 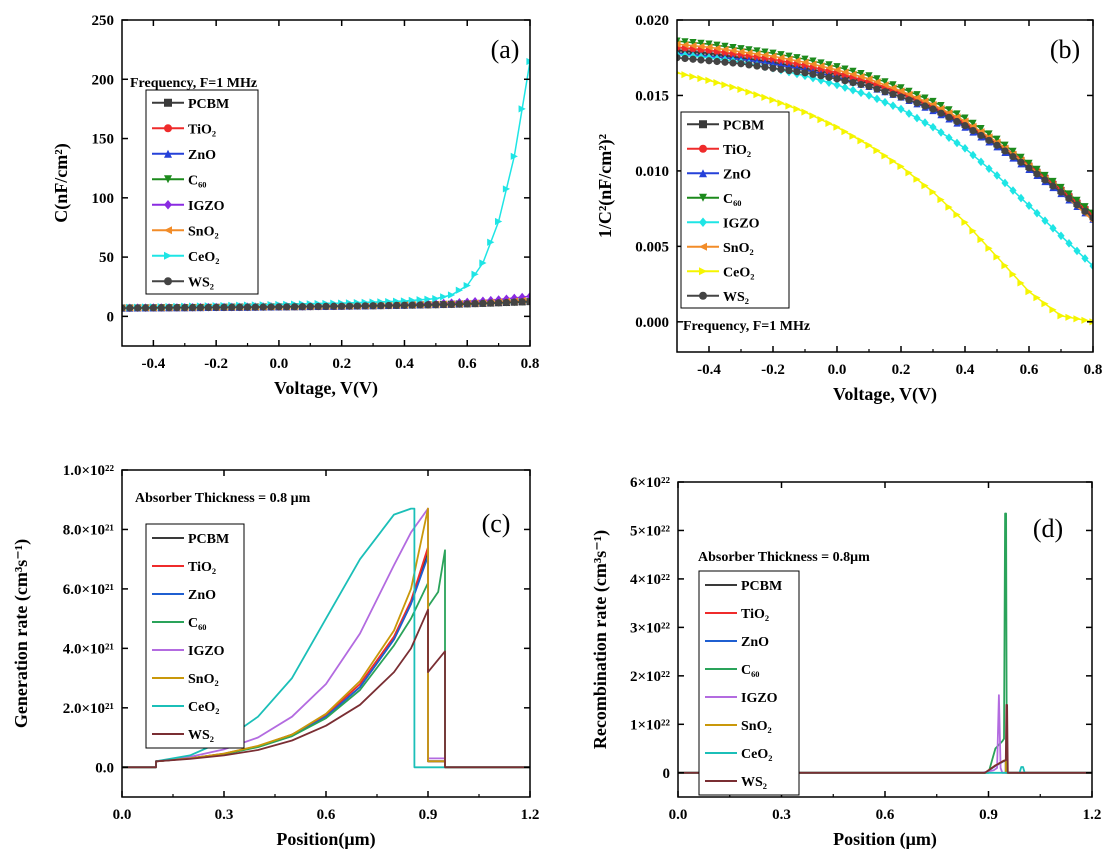 What do you see at coordinates (496, 523) in the screenshot?
I see `panel-label: (c)` at bounding box center [496, 523].